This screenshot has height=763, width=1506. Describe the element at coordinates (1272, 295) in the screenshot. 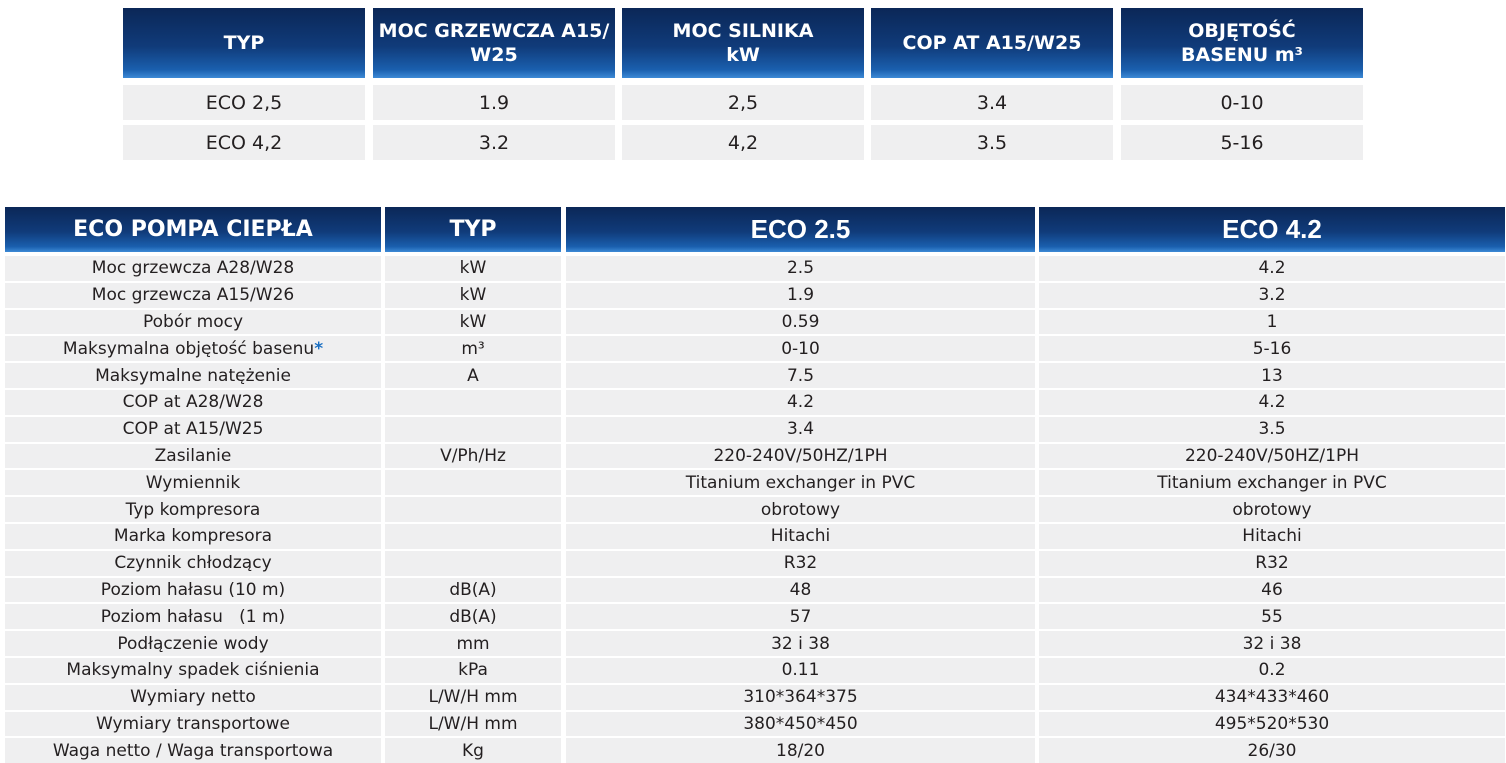

I see `value-text: 3.2` at that location.